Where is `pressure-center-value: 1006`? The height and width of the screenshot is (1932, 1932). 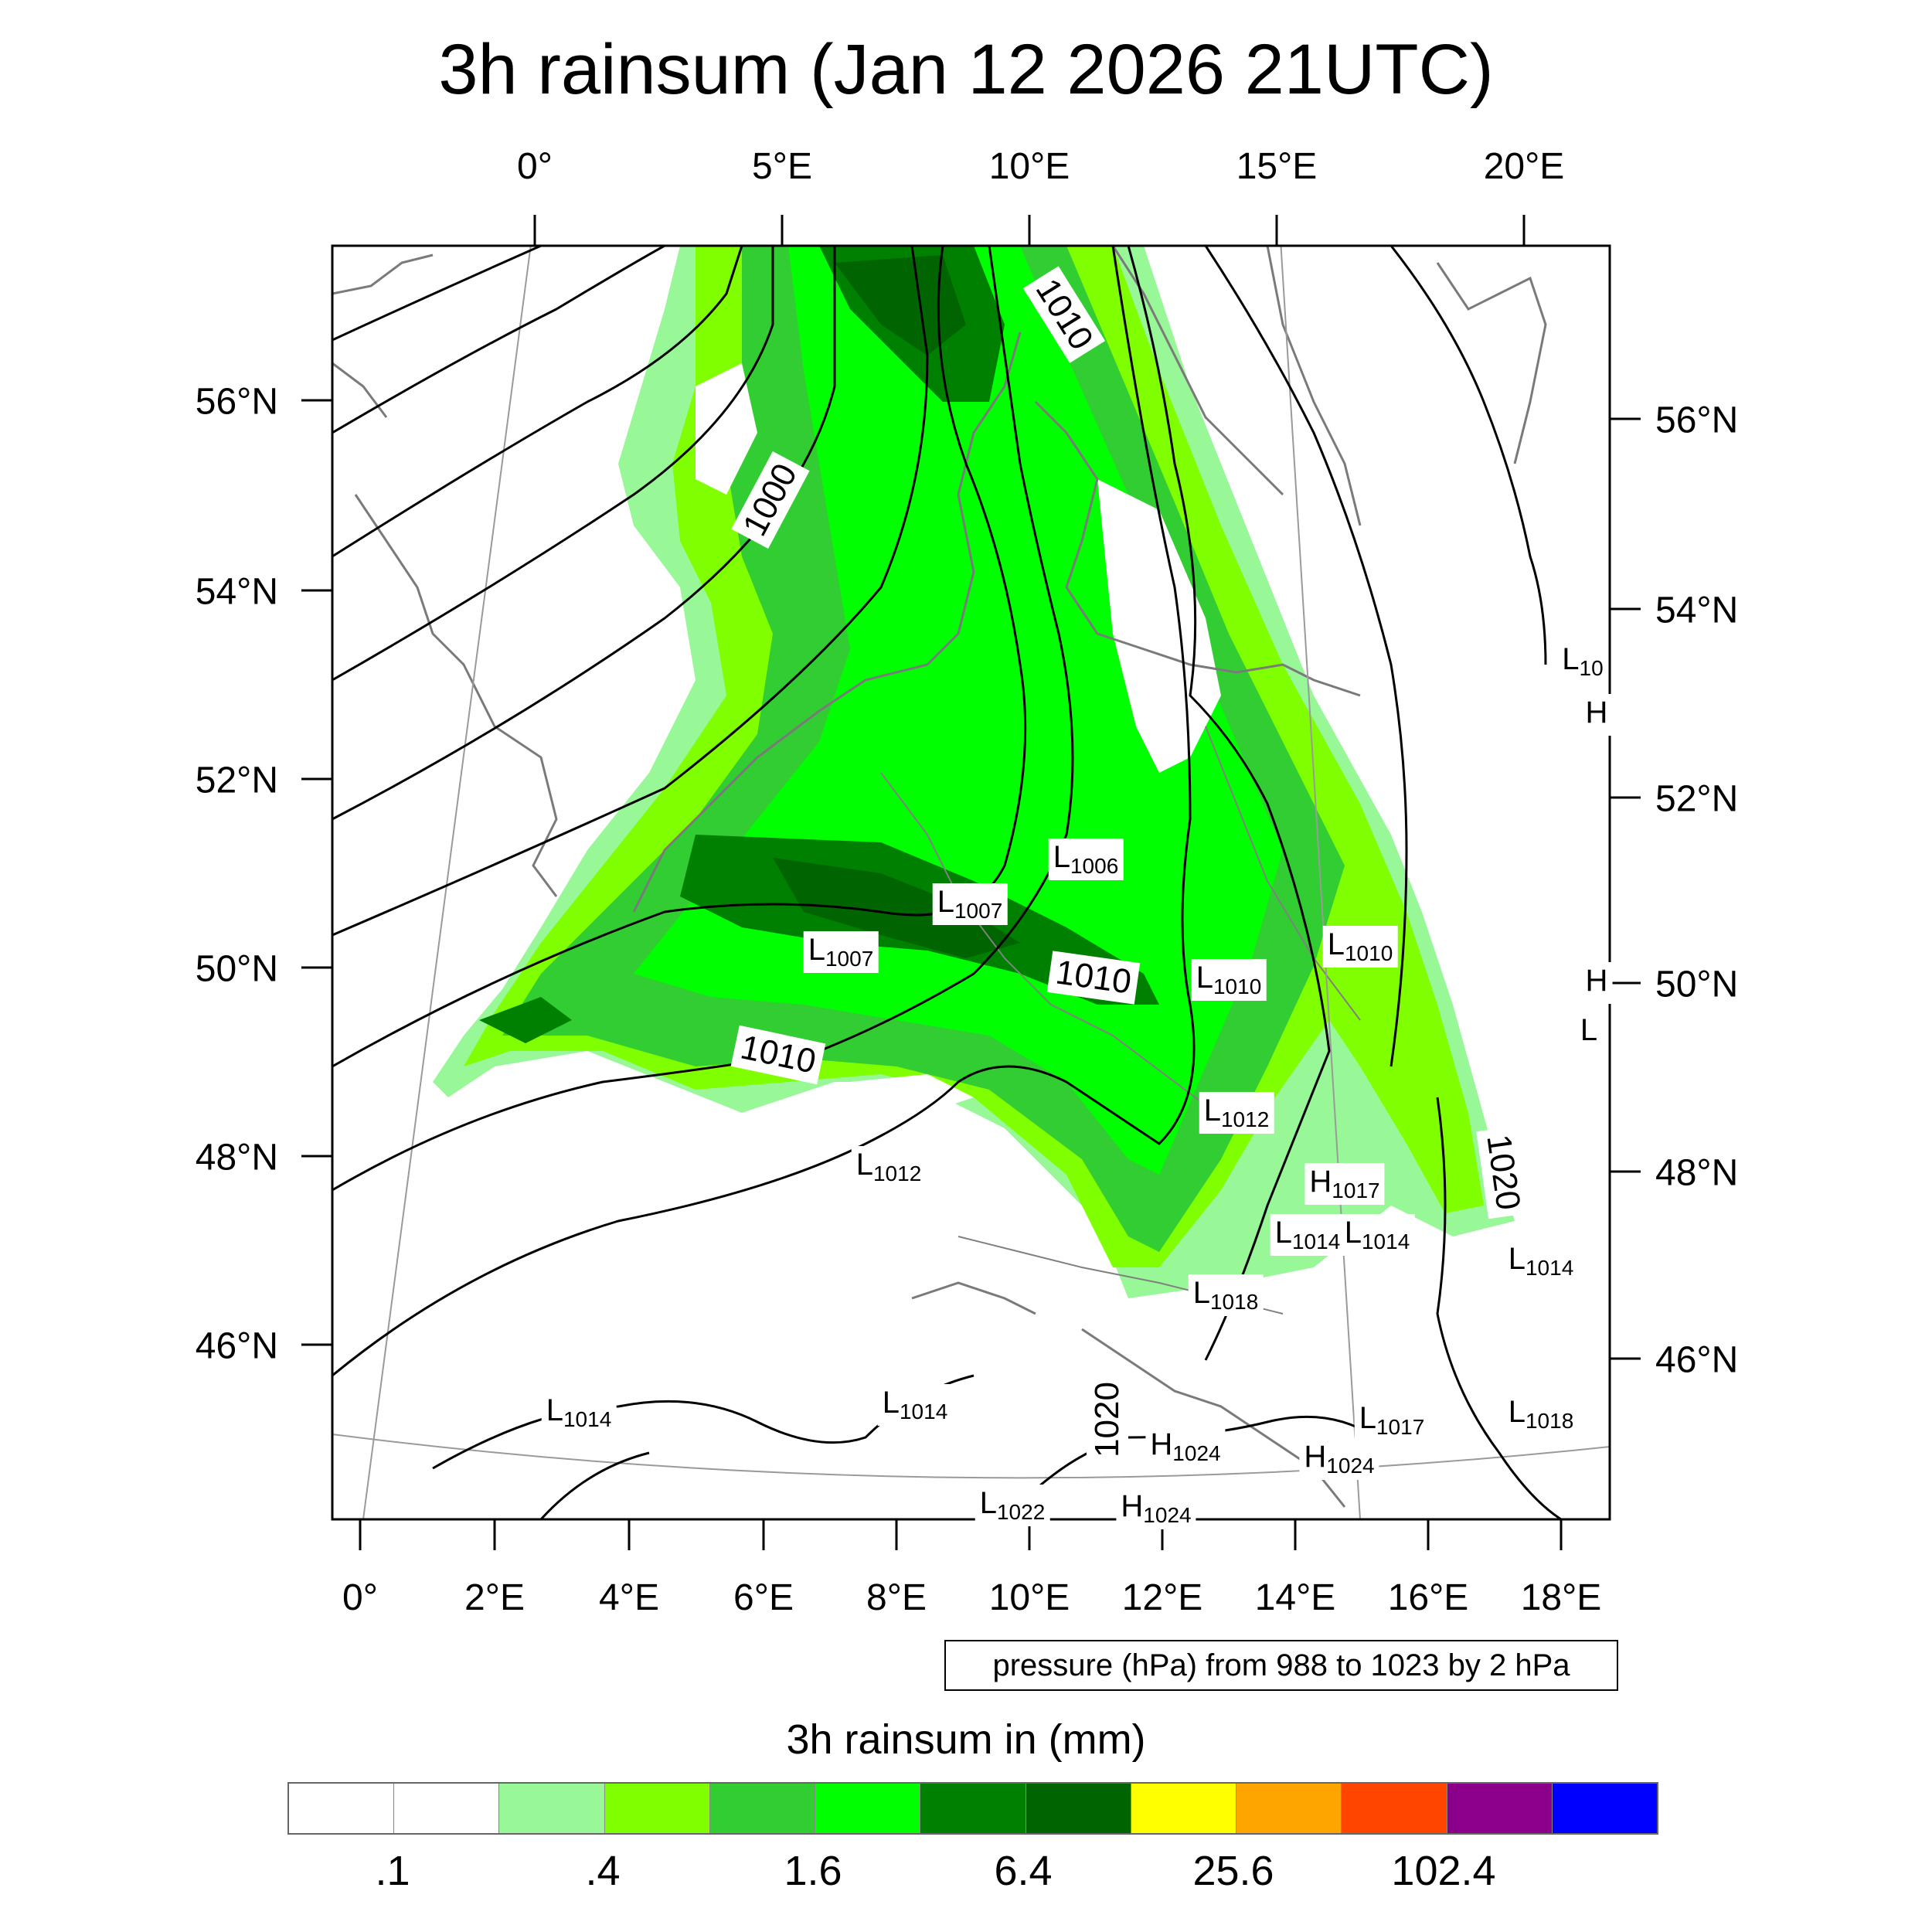
pressure-center-value: 1006 is located at coordinates (1094, 866).